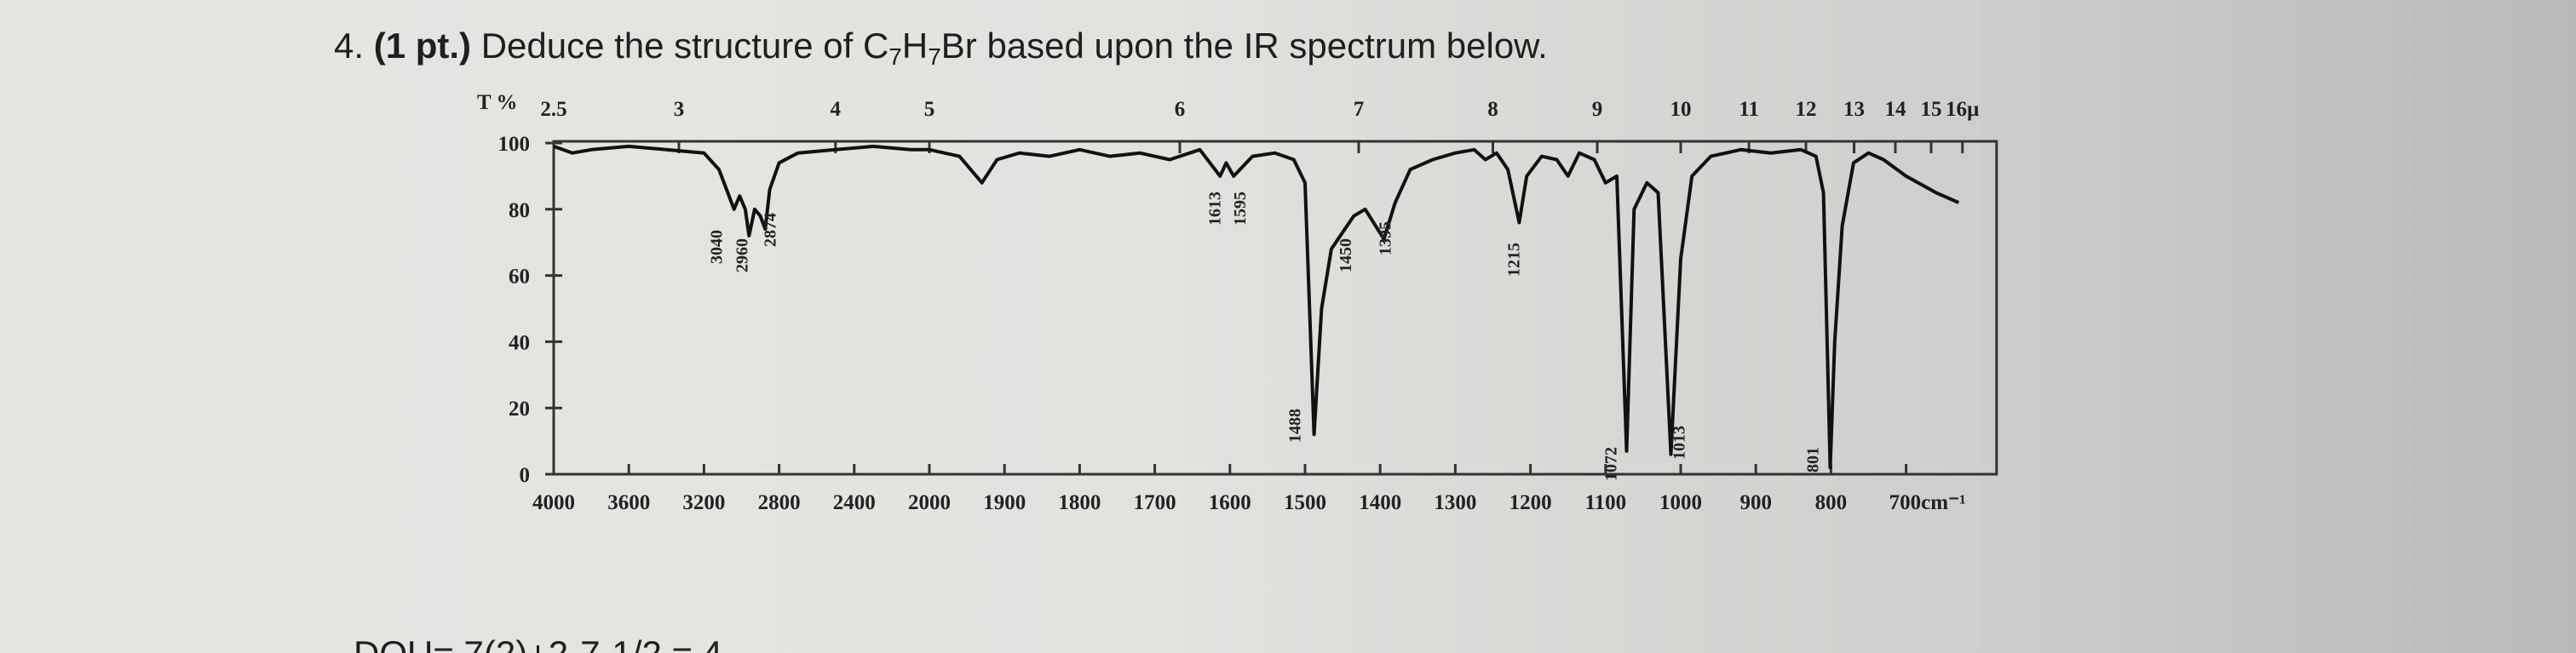 The image size is (2576, 653). I want to click on peak-label: 1595, so click(1241, 209).